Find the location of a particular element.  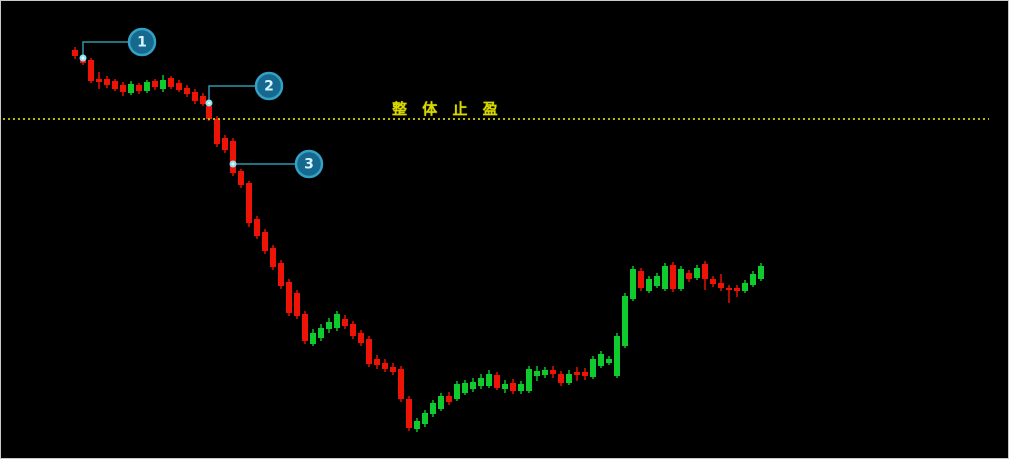

take-profit-label: 整 体 止 盈 is located at coordinates (447, 109).